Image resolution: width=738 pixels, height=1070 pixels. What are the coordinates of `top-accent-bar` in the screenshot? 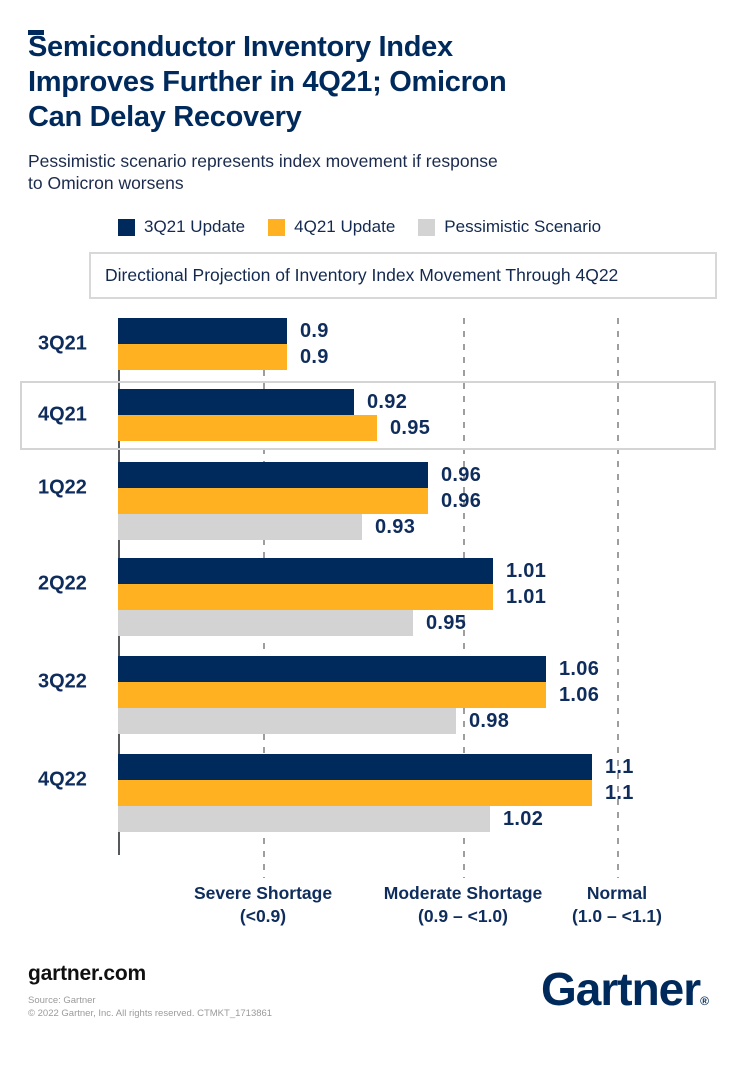 It's located at (36, 32).